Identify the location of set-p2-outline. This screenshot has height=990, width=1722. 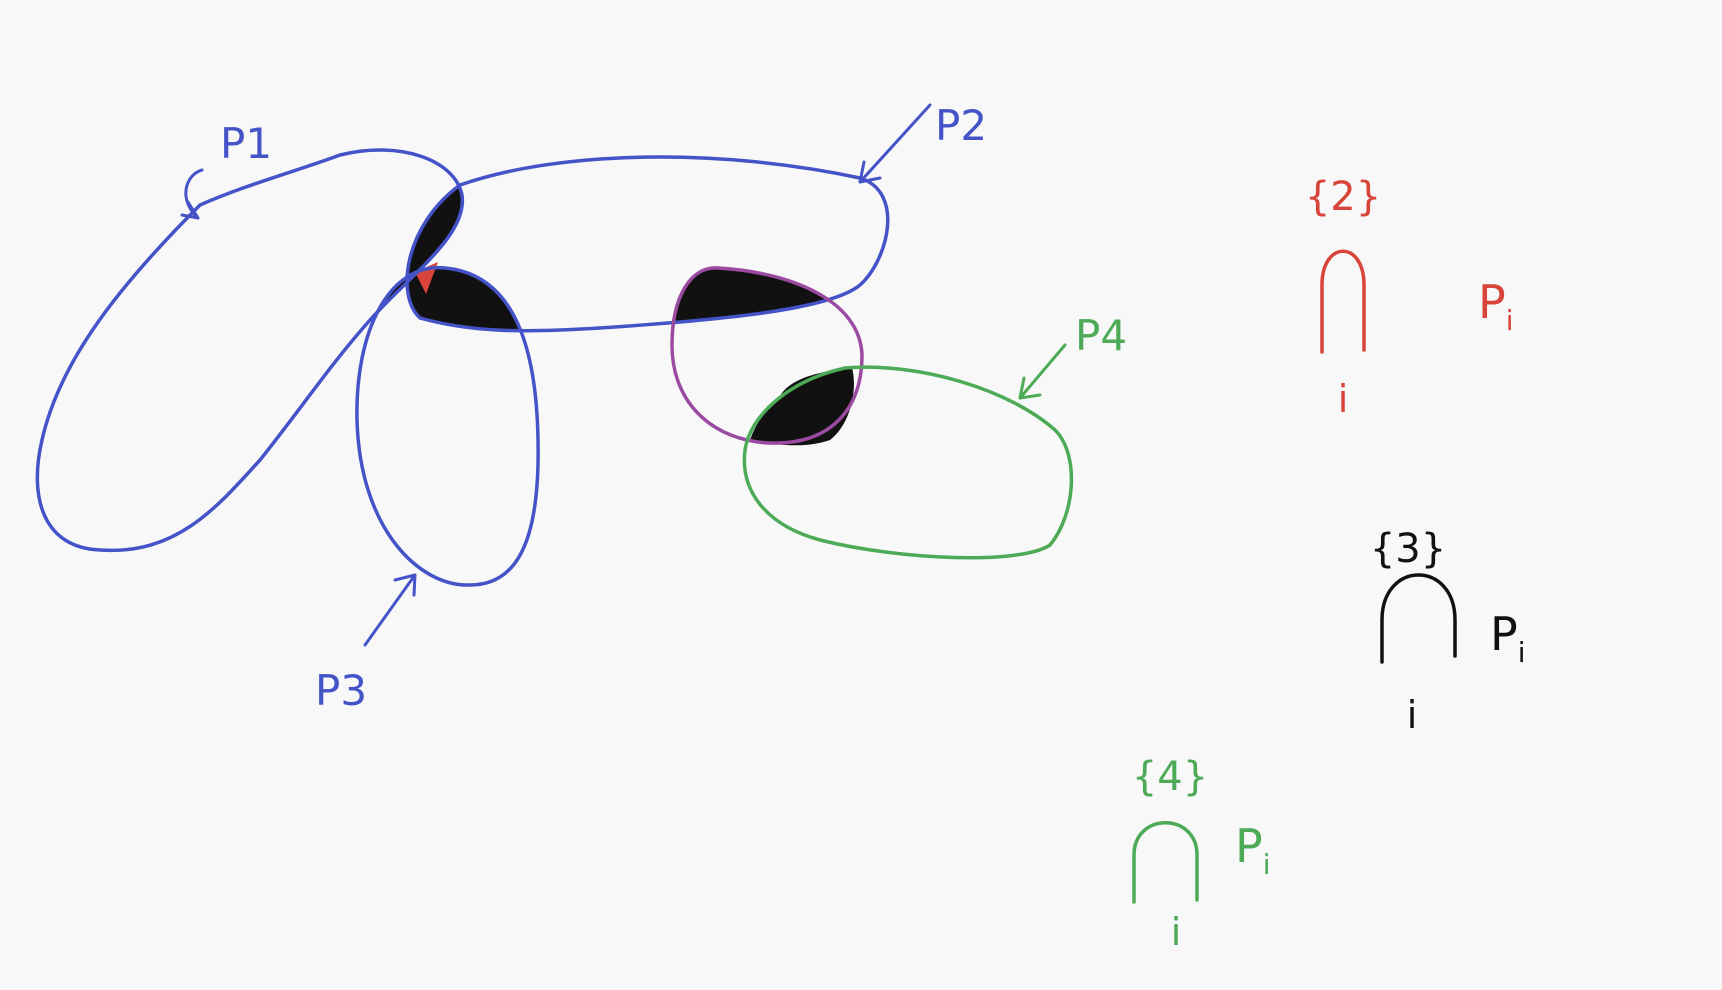
(647, 244).